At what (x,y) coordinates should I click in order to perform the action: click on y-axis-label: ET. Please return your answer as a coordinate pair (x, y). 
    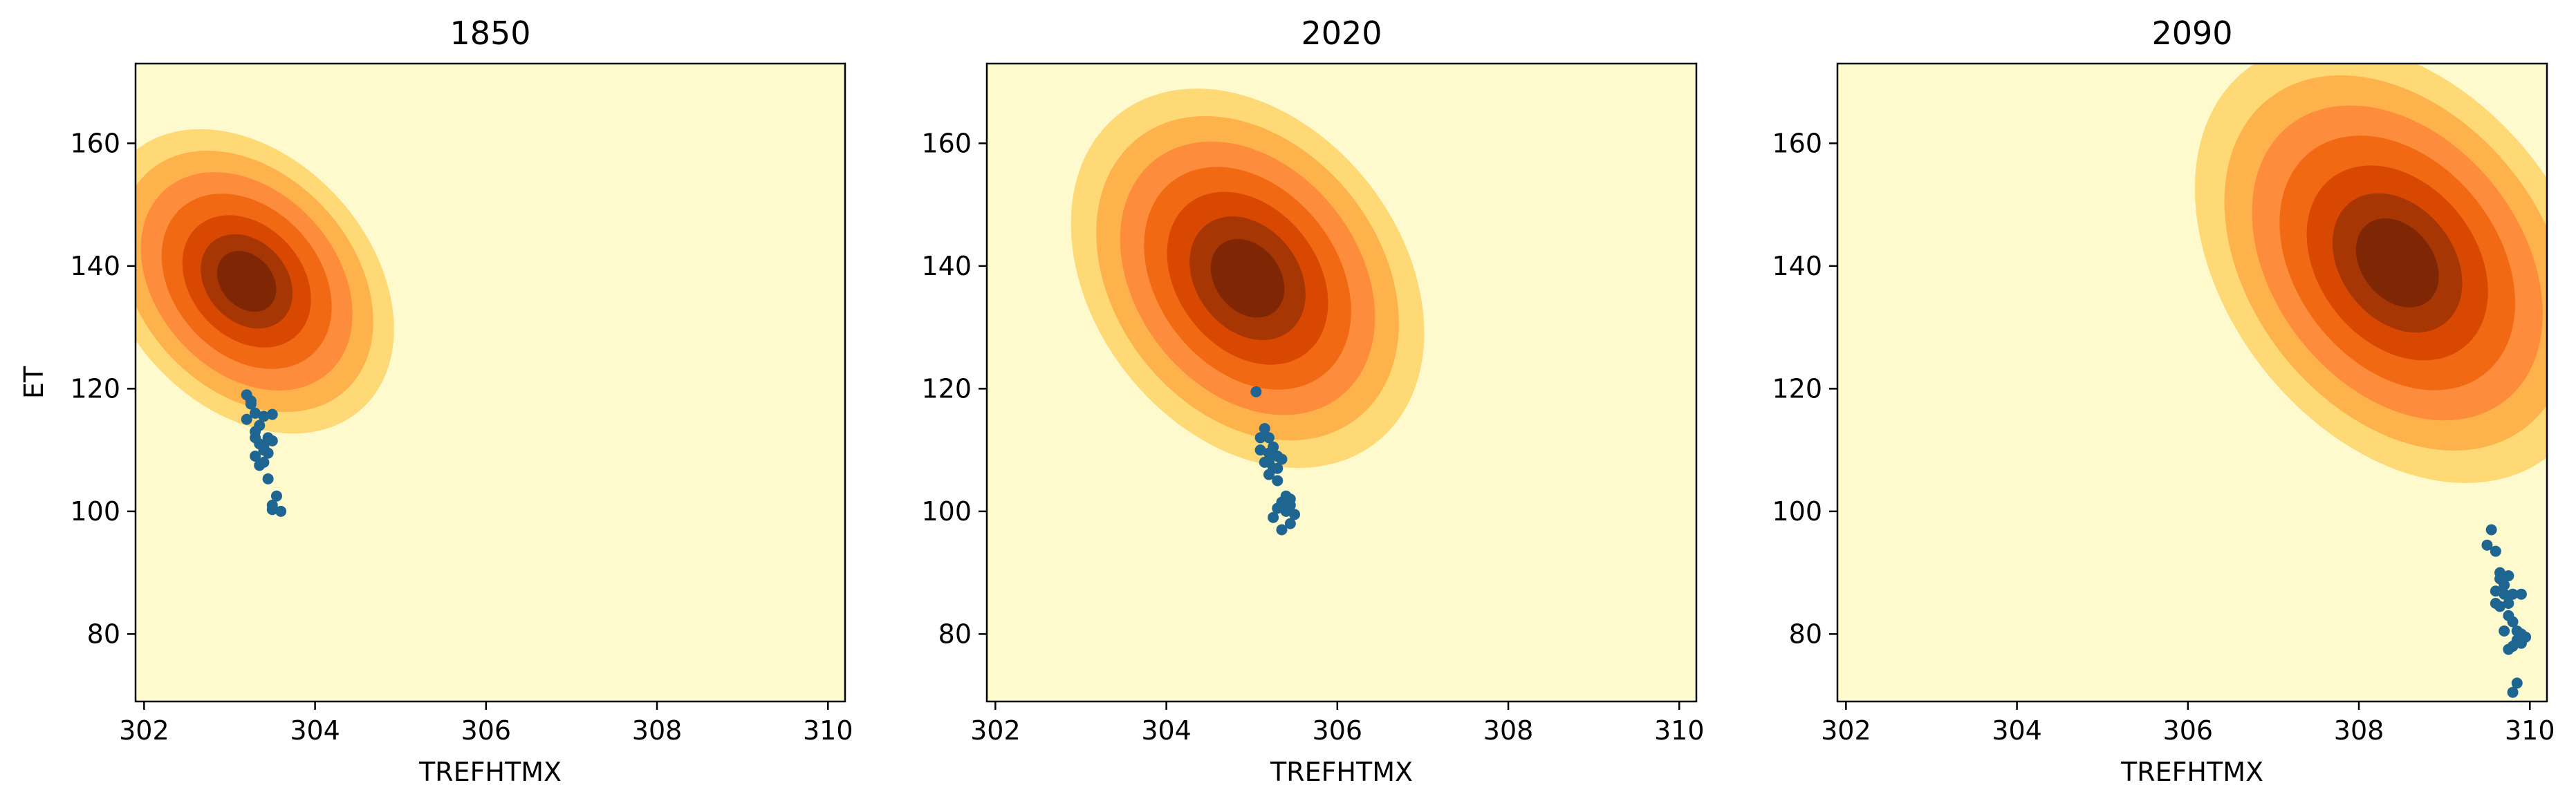
    Looking at the image, I should click on (34, 382).